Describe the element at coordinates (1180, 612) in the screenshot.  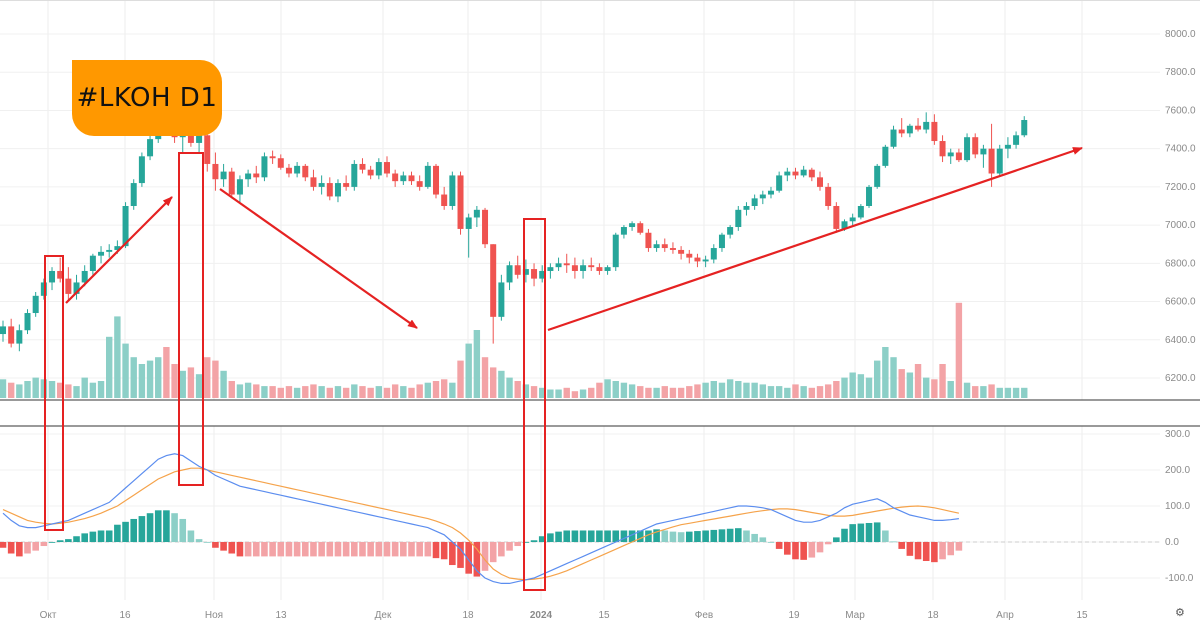
I see `gear-icon: ⚙` at that location.